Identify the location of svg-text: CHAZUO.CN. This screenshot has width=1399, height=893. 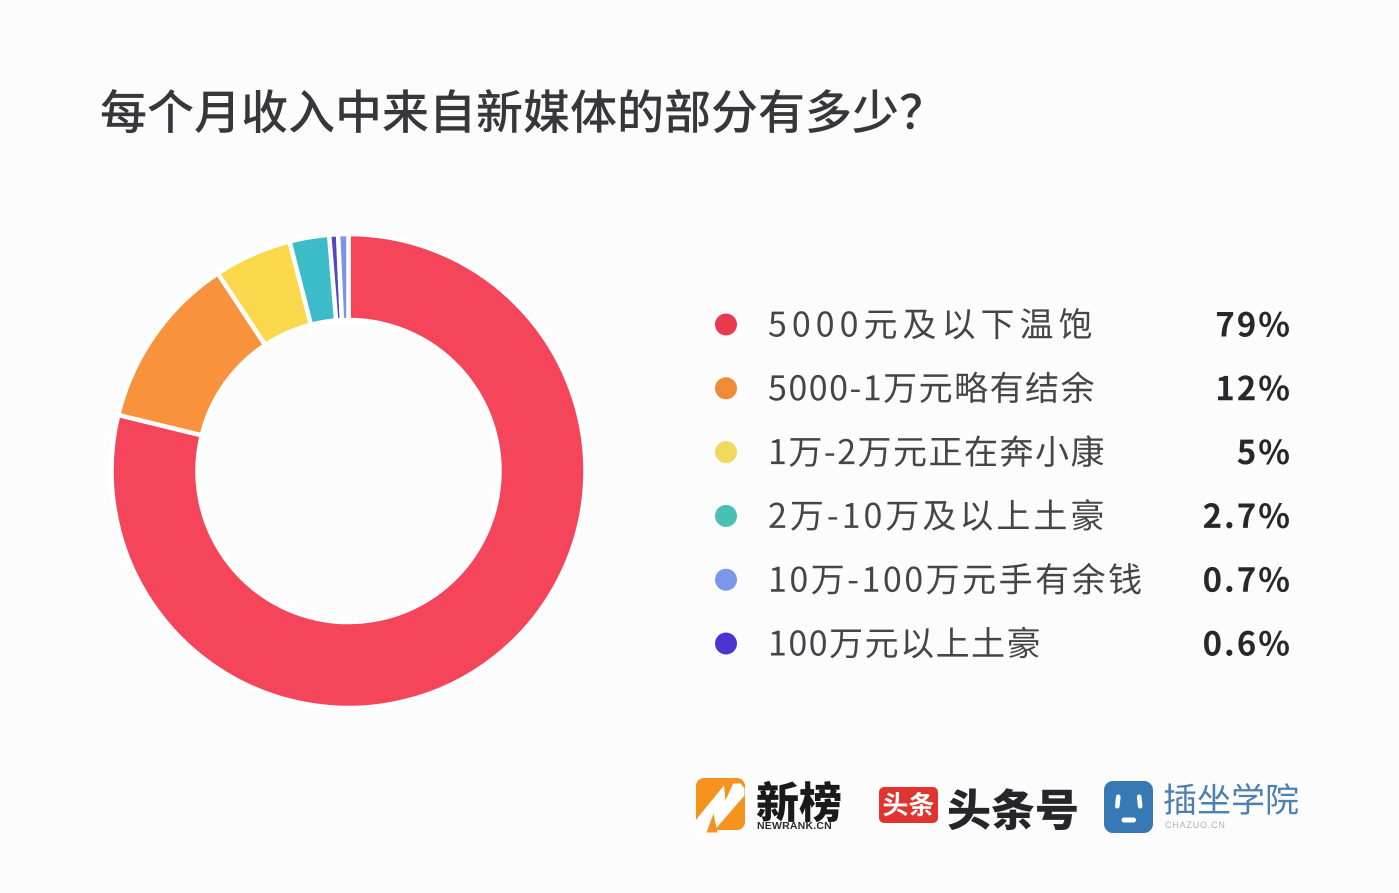
(1195, 825).